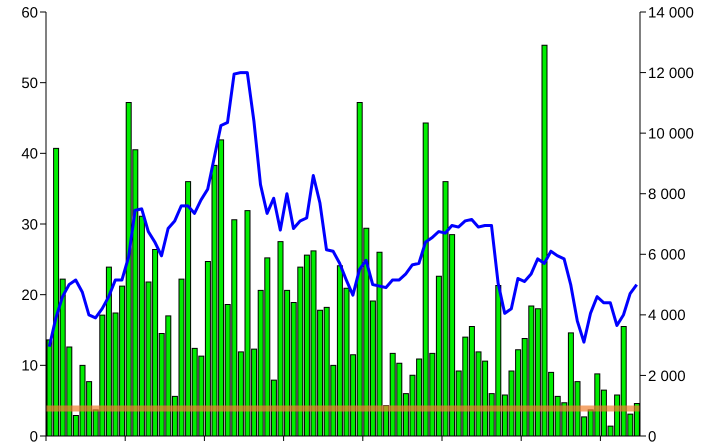  What do you see at coordinates (29, 83) in the screenshot?
I see `y-tick-label: 50` at bounding box center [29, 83].